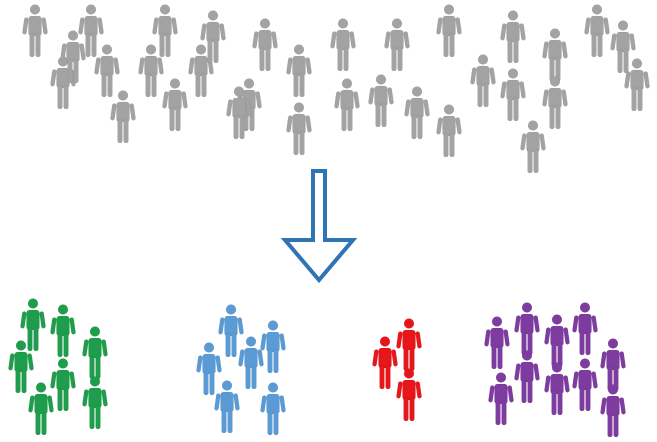 This screenshot has height=442, width=657. I want to click on down-arrow-icon, so click(319, 226).